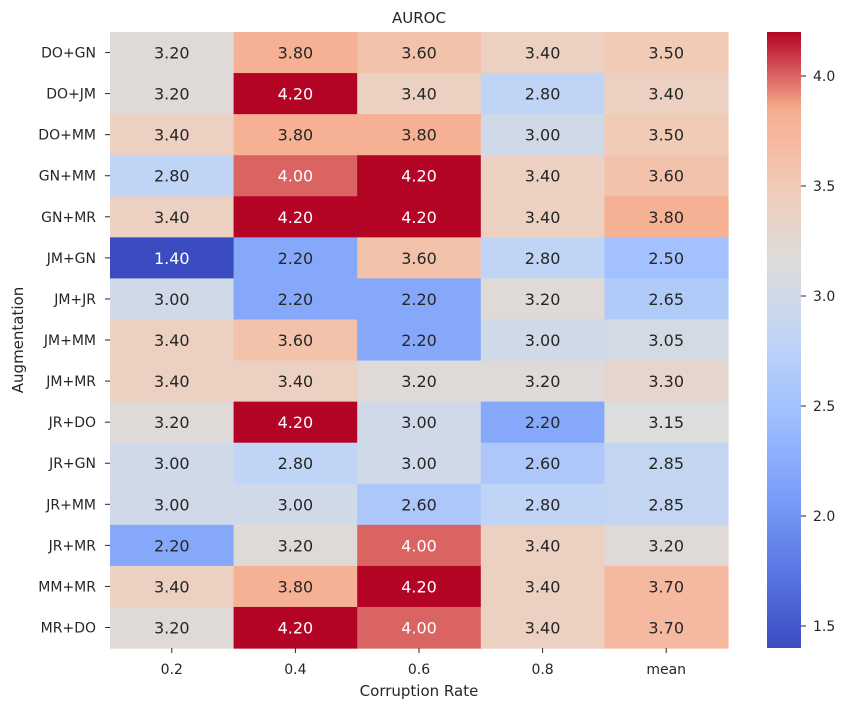  I want to click on y-tick-label: JM+GN, so click(71, 259).